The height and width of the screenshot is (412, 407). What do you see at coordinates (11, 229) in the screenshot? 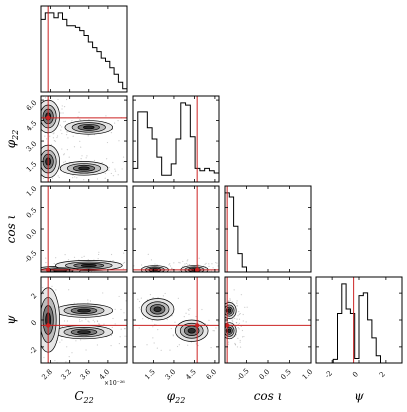
I see `ylabel-cosi: cos ι` at bounding box center [11, 229].